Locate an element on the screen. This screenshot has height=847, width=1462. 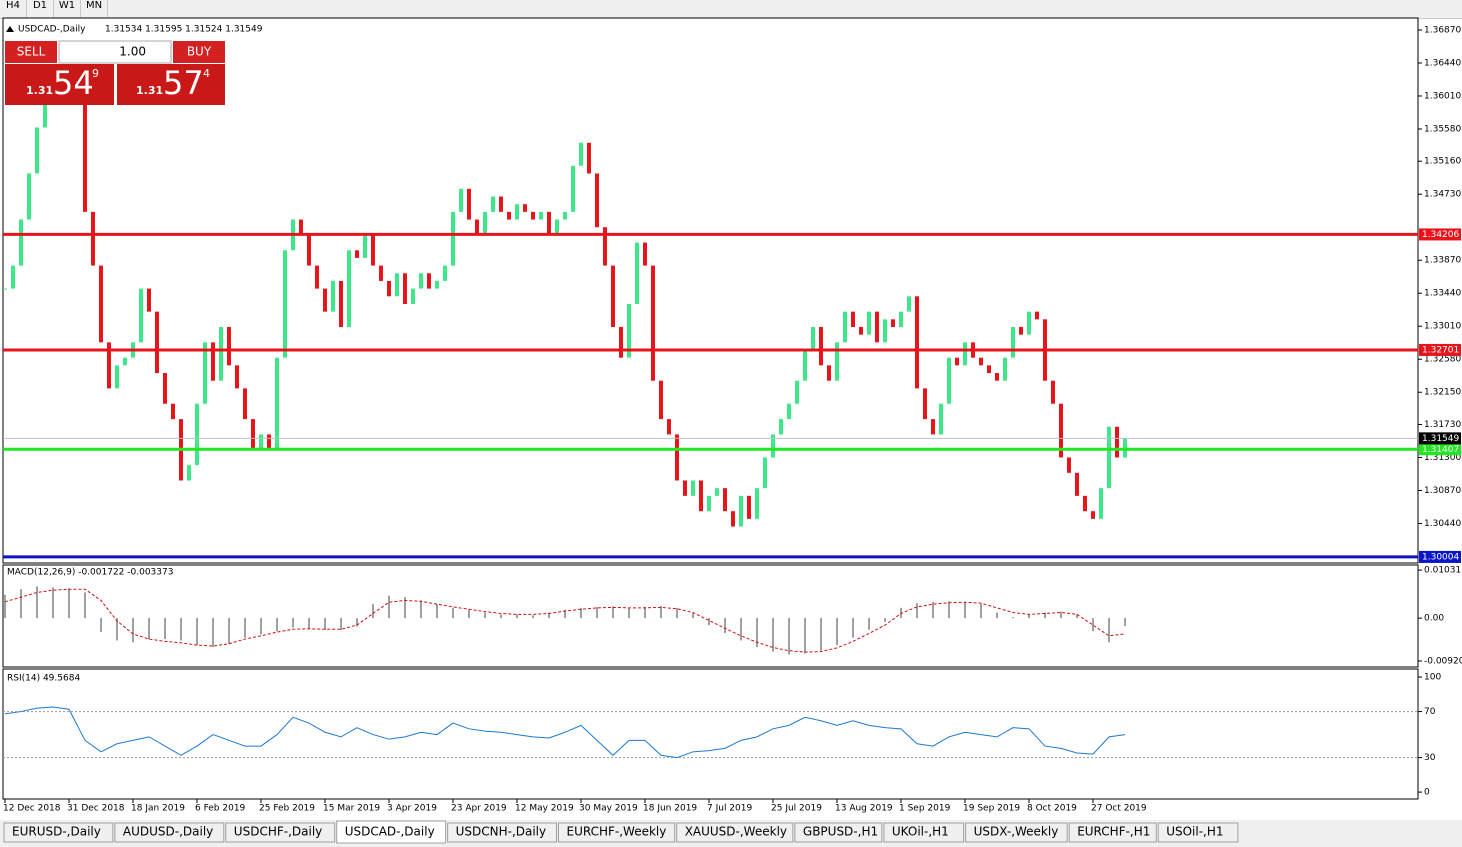
y-tick-label: 1.32580 is located at coordinates (1442, 360).